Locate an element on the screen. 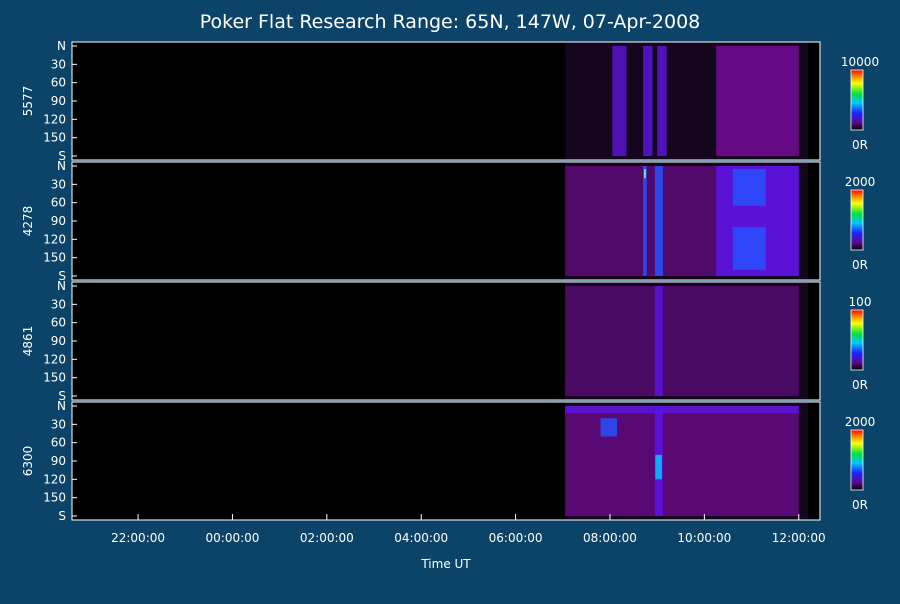  panel-4278-label: 4278 is located at coordinates (28, 221).